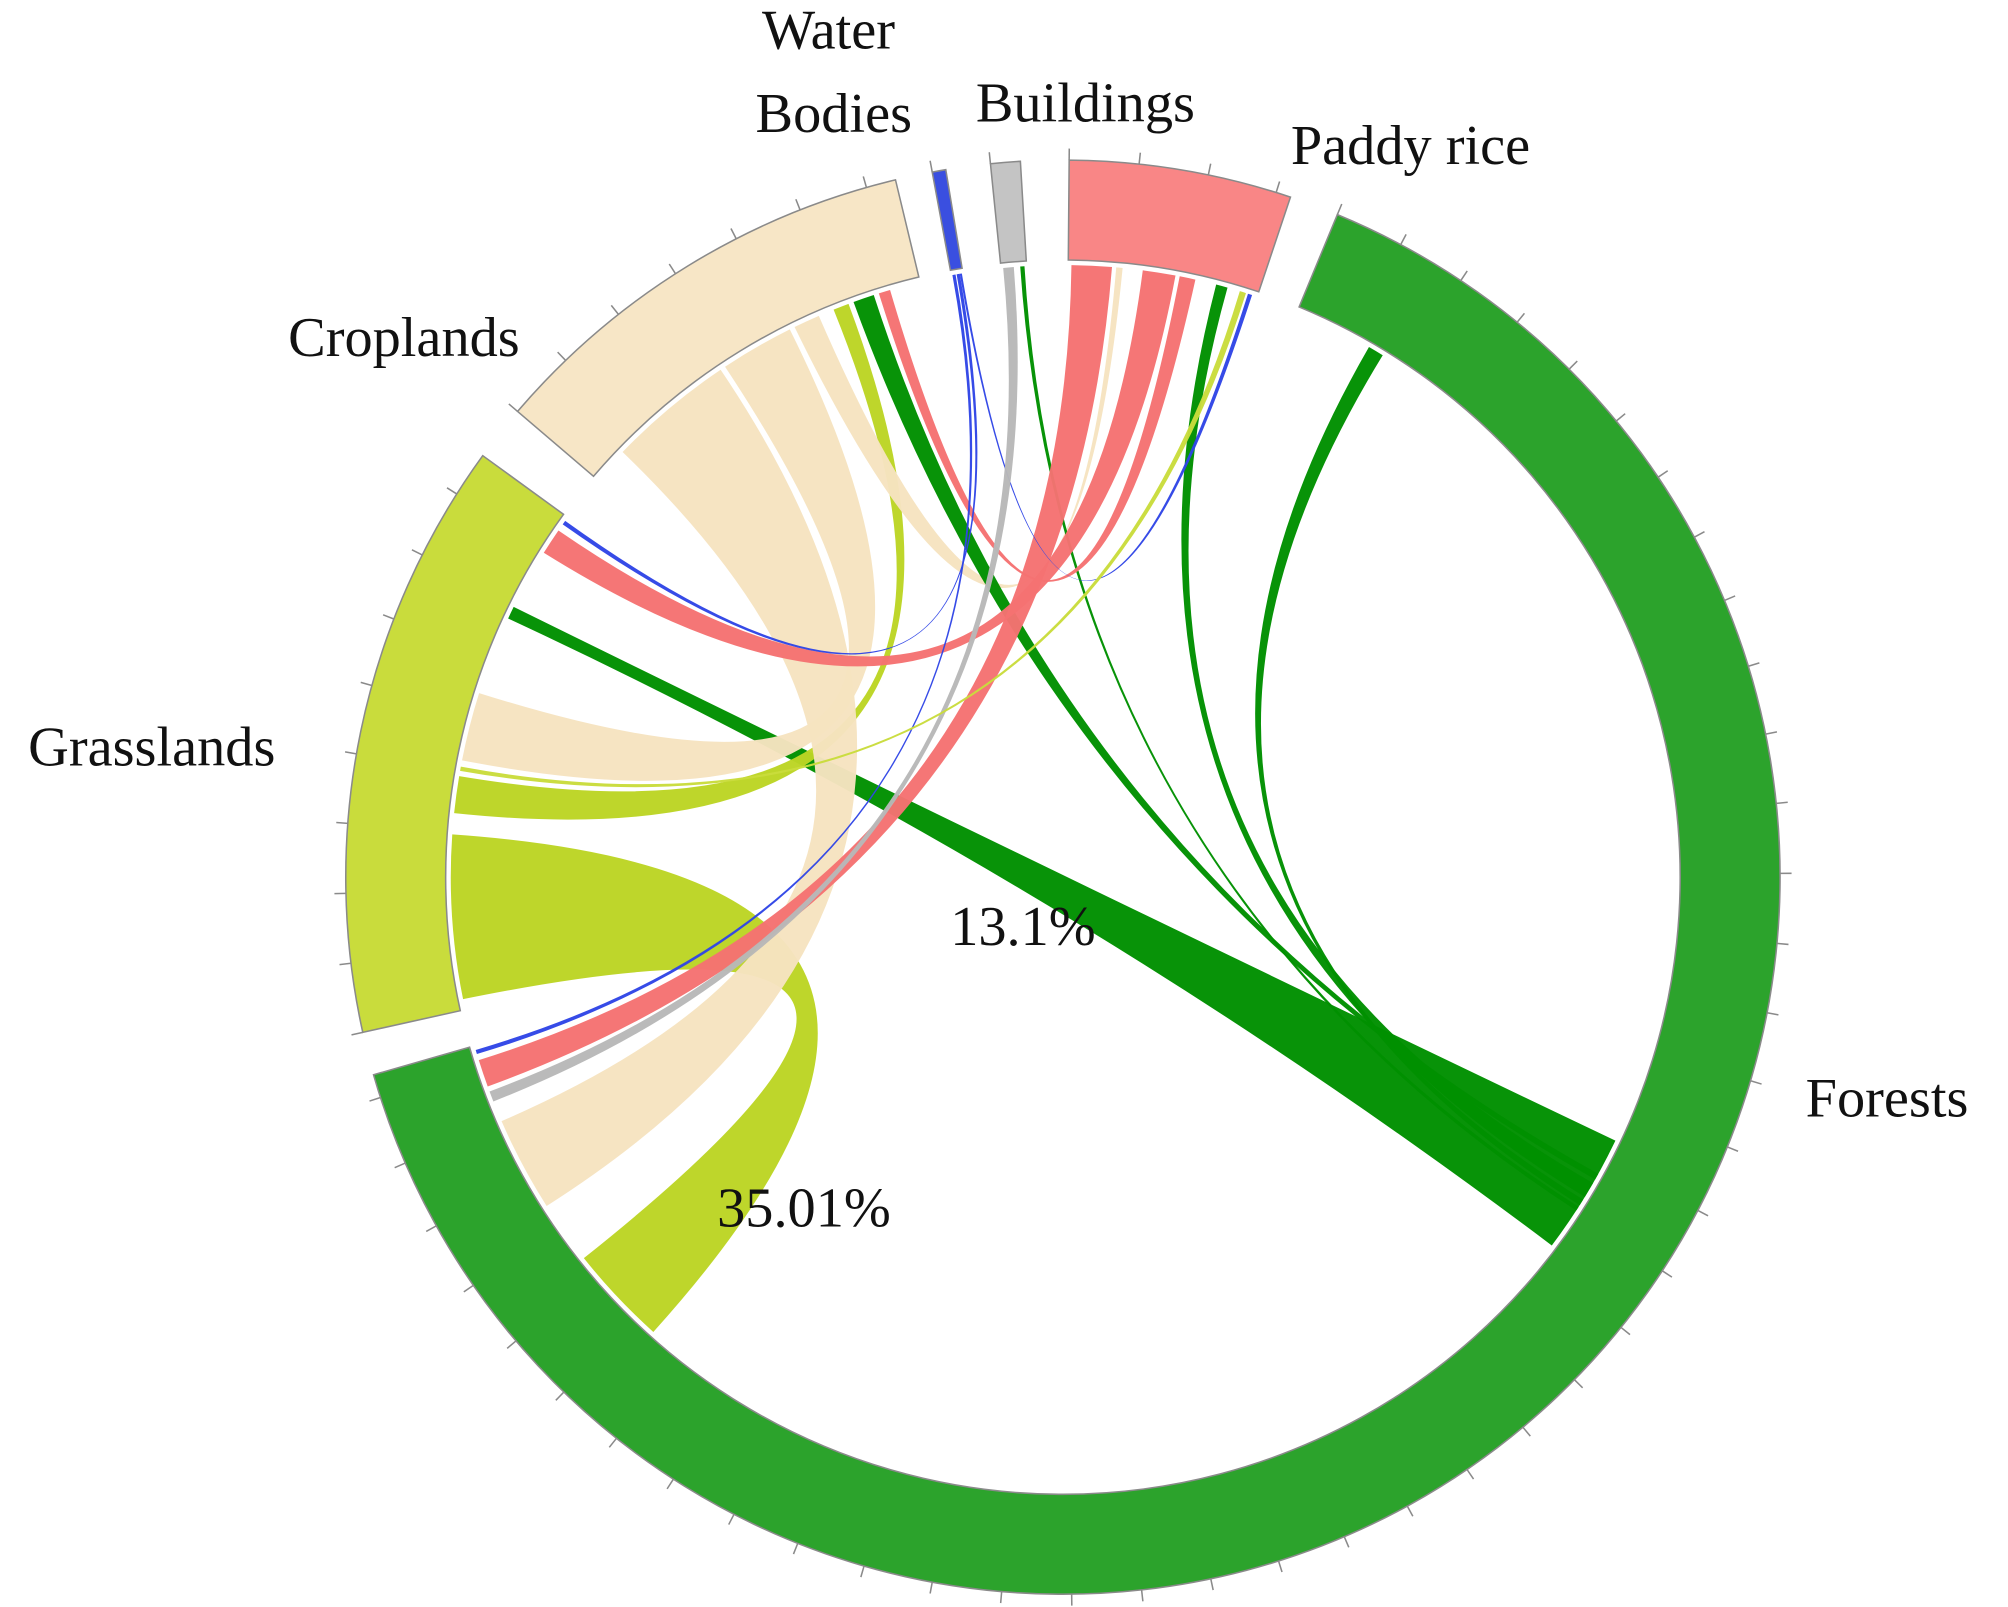  Describe the element at coordinates (1008, 212) in the screenshot. I see `segment-buildings` at that location.